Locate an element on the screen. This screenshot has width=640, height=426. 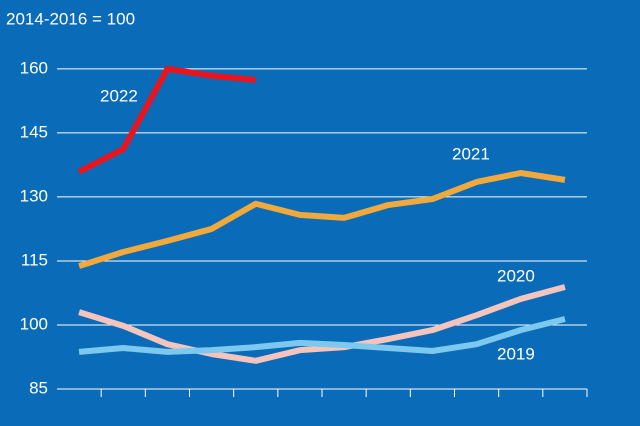
series-label: 2019 is located at coordinates (516, 353).